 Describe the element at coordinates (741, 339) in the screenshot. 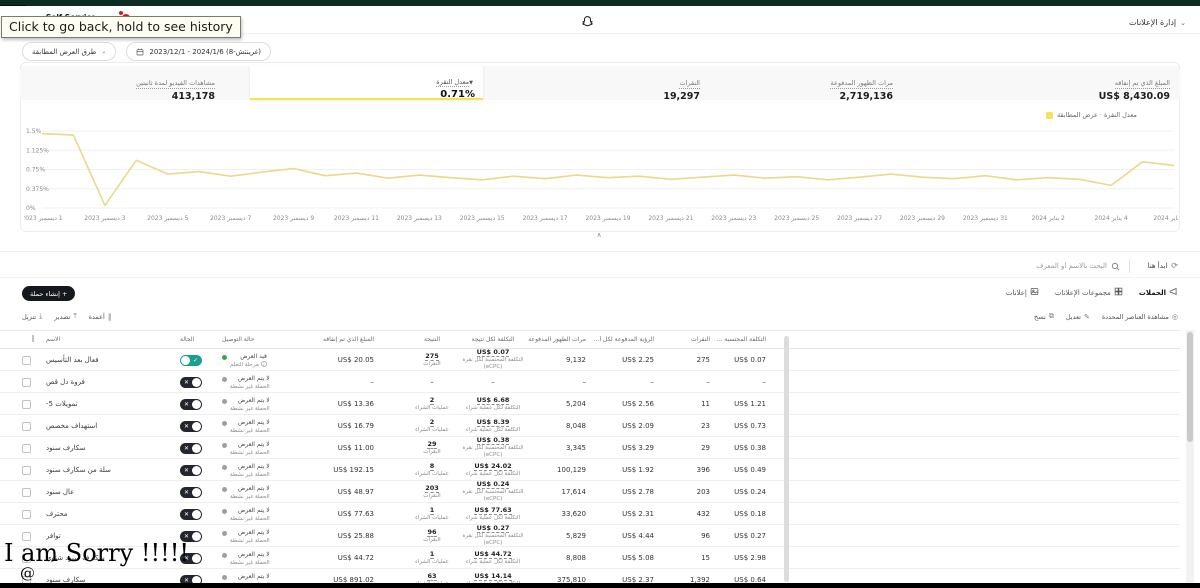

I see `column-header-ecpc: التكلفة المحتسبة لكل نقرة` at that location.